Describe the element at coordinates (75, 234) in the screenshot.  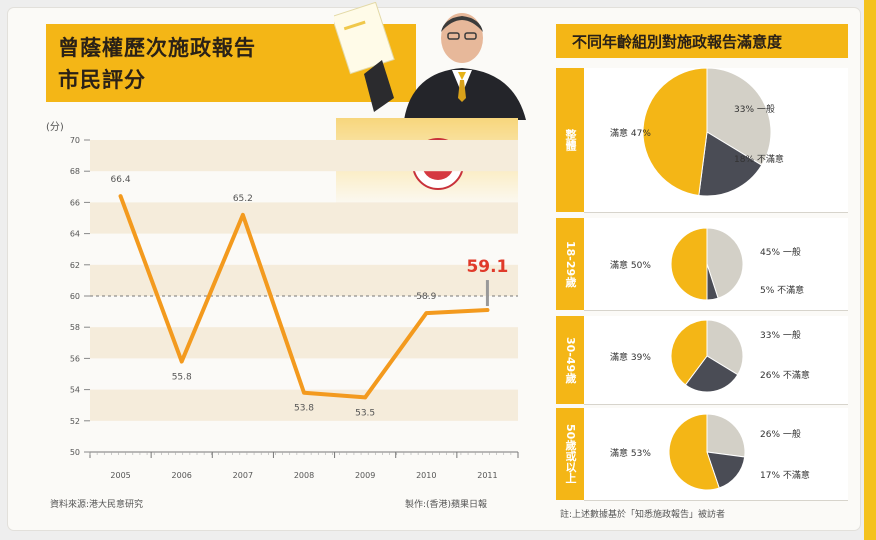
I see `y-tick-label: 64` at that location.